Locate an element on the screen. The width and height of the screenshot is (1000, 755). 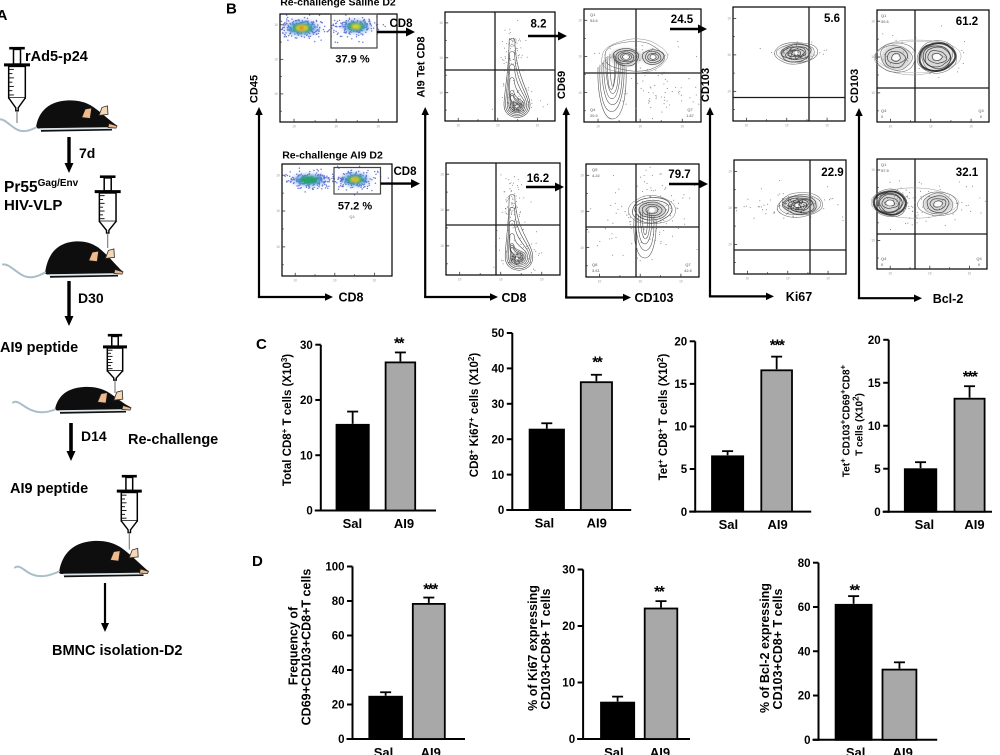
svg-text: 40 is located at coordinates (498, 370).